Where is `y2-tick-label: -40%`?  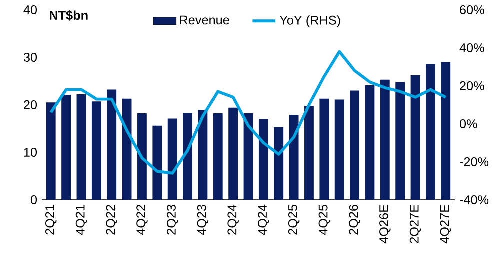 y2-tick-label: -40% is located at coordinates (474, 200).